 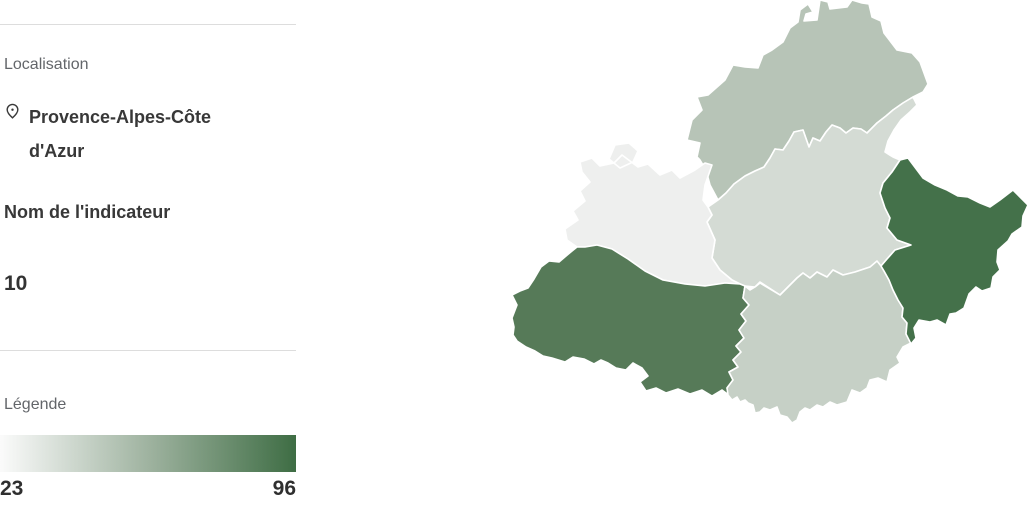 I want to click on department-alpes-maritimes, so click(x=954, y=251).